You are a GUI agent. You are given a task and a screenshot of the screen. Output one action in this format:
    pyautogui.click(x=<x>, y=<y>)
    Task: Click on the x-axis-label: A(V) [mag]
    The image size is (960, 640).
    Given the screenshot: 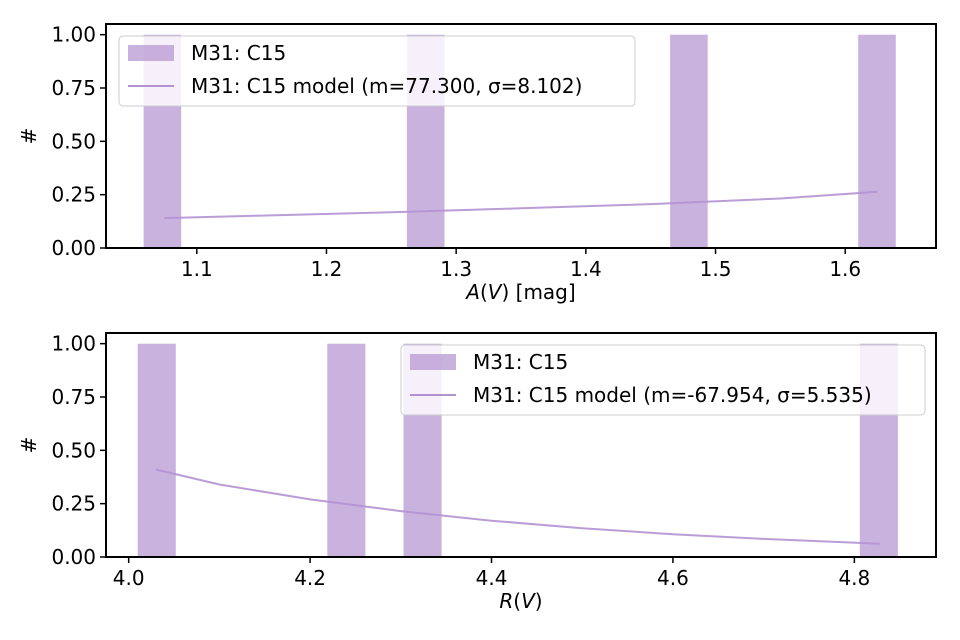 What is the action you would take?
    pyautogui.click(x=519, y=292)
    